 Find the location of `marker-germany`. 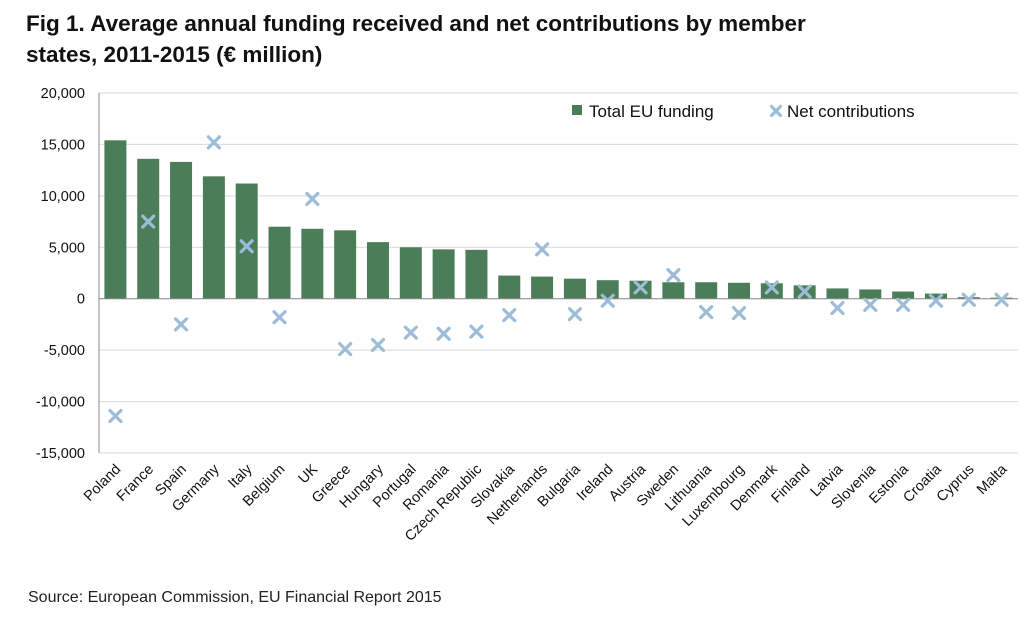

marker-germany is located at coordinates (213, 142).